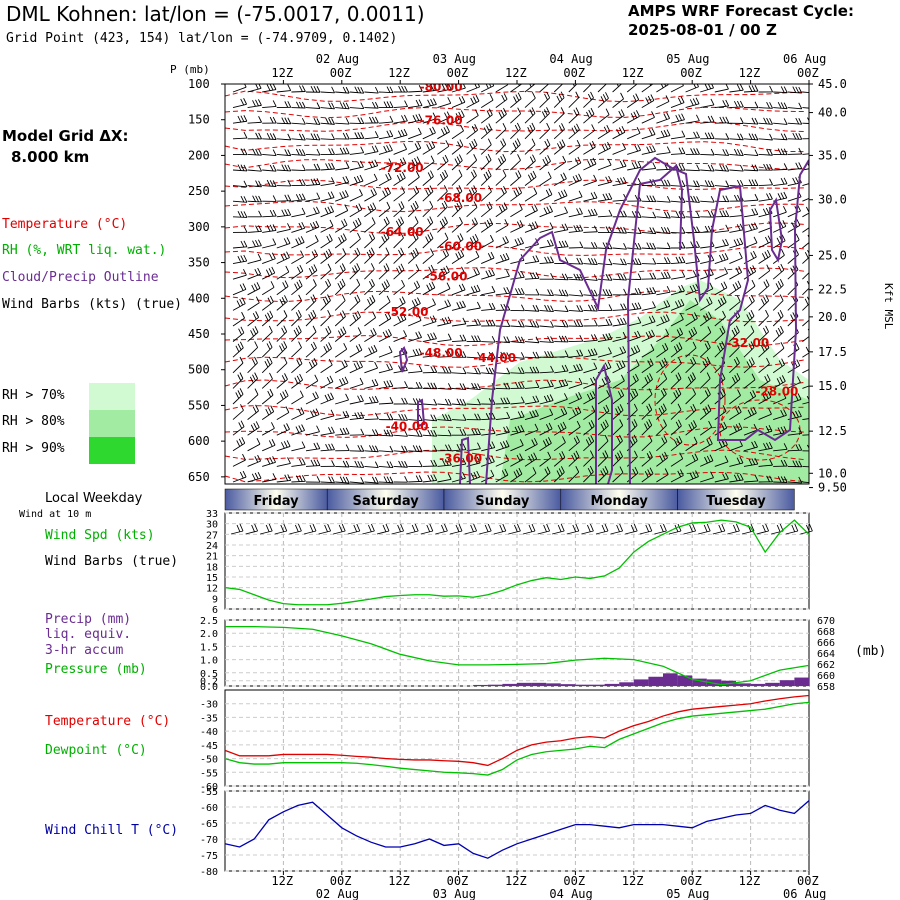 The image size is (900, 900). I want to click on temperature-label: -76.00, so click(441, 121).